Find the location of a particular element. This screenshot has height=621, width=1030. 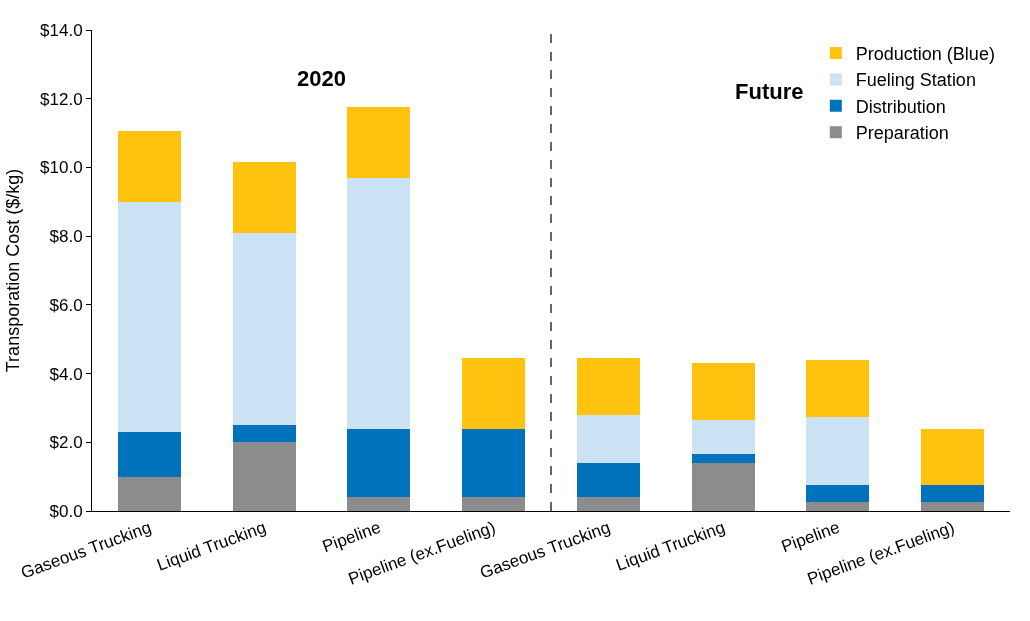

y-tick-label: $0.0 is located at coordinates (66, 511).